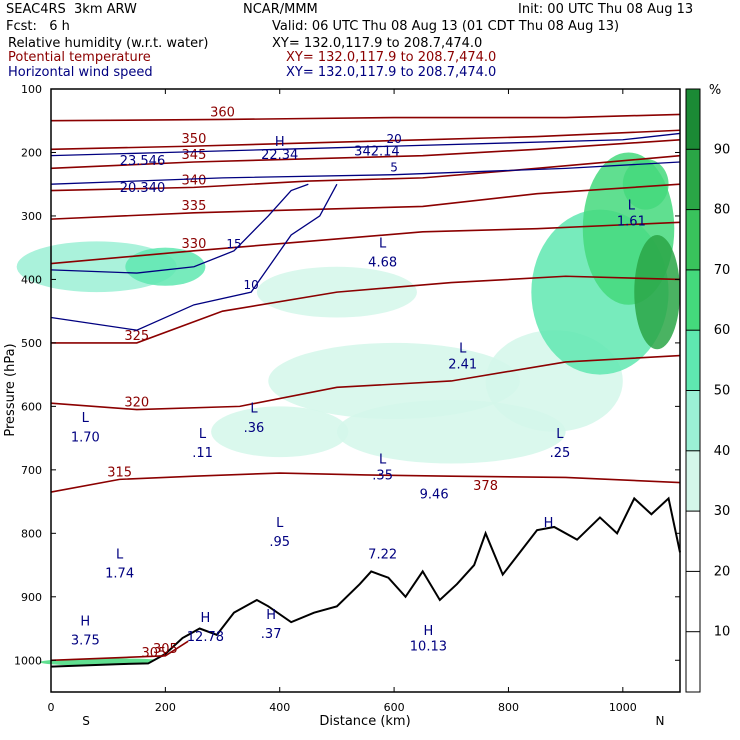 The height and width of the screenshot is (740, 740). I want to click on extremum-label: 1.61, so click(631, 221).